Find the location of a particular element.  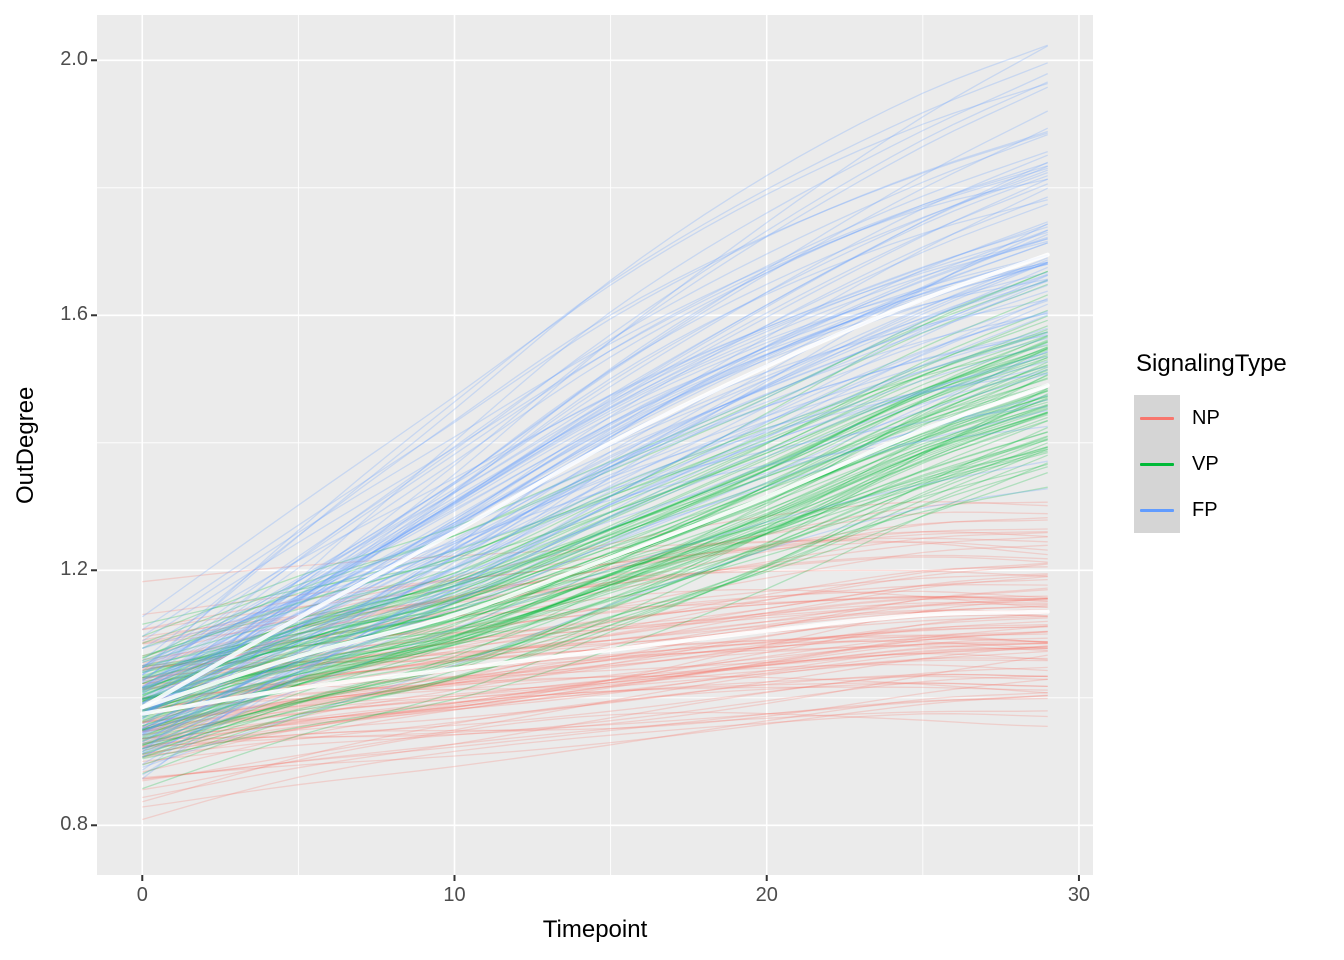

x-tick-label: 20 is located at coordinates (766, 895).